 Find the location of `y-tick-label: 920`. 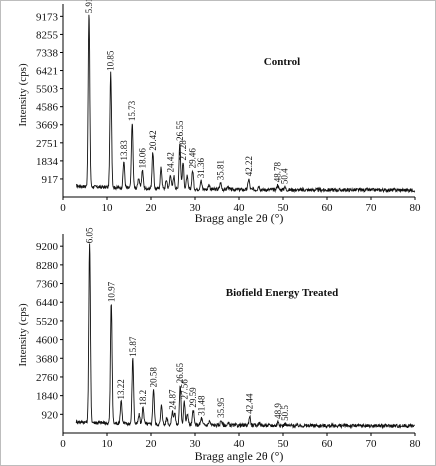

y-tick-label: 920 is located at coordinates (50, 415).